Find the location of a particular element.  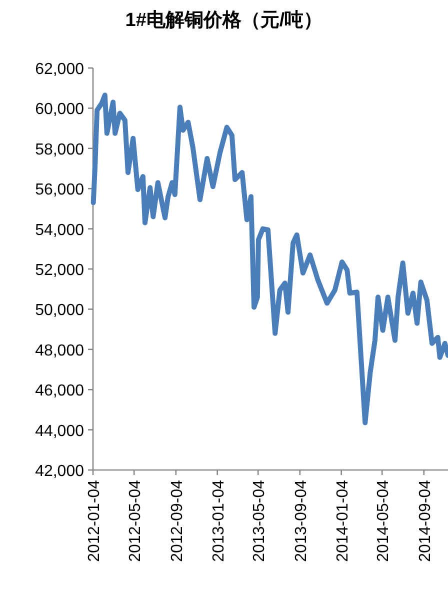

x-tick-label: 2012-05-04 is located at coordinates (135, 521).